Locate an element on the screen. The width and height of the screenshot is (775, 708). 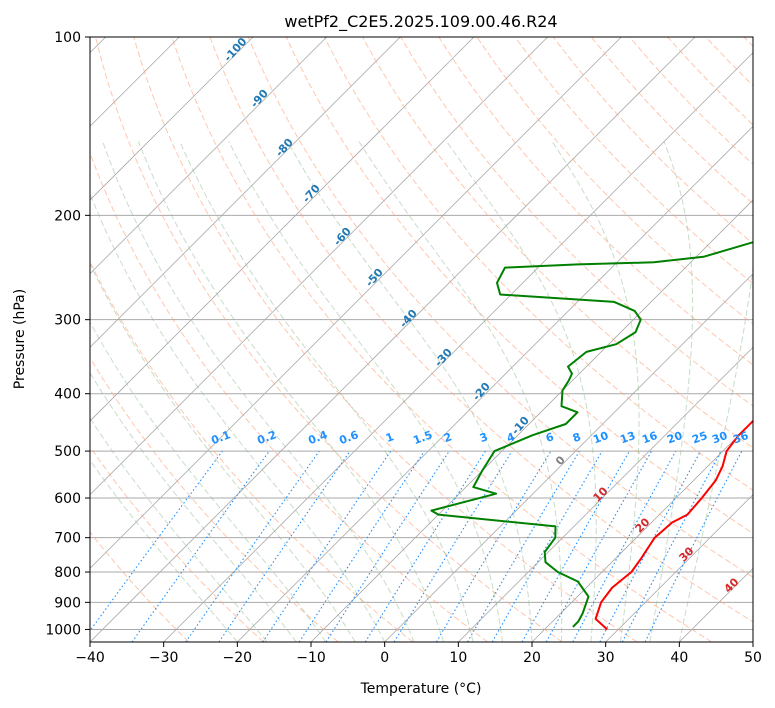
x-tick-label: 50 is located at coordinates (753, 658).